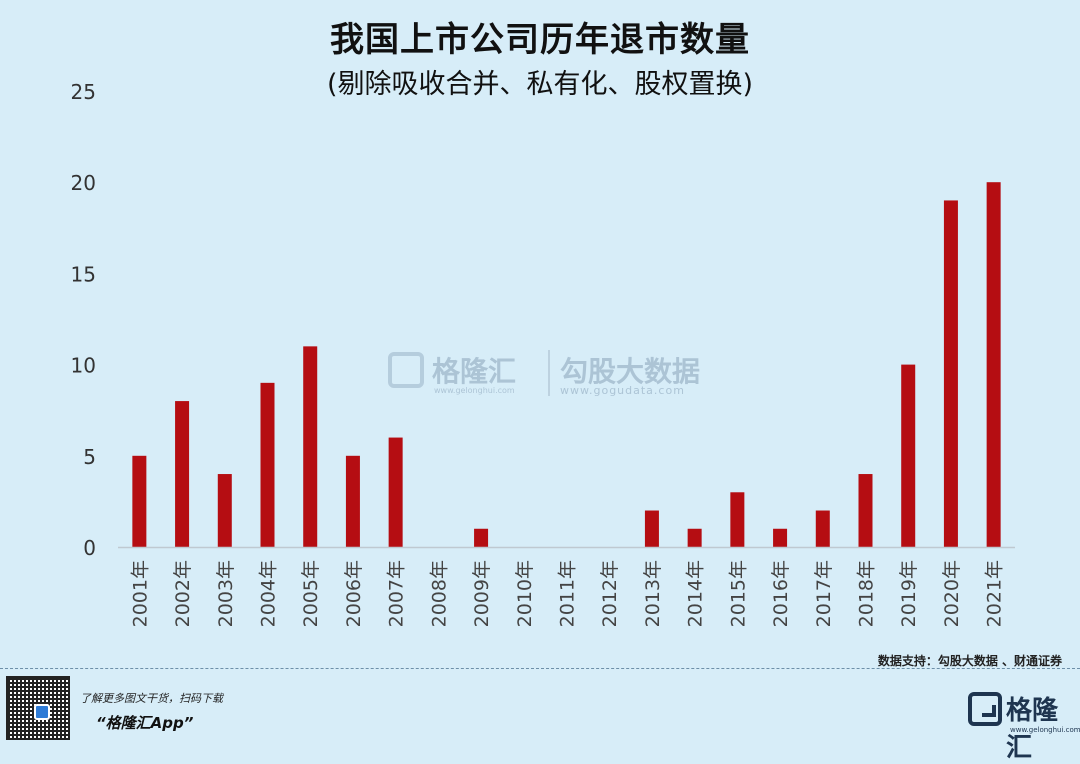  What do you see at coordinates (145, 723) in the screenshot?
I see `promo-app-name: “格隆汇App”` at bounding box center [145, 723].